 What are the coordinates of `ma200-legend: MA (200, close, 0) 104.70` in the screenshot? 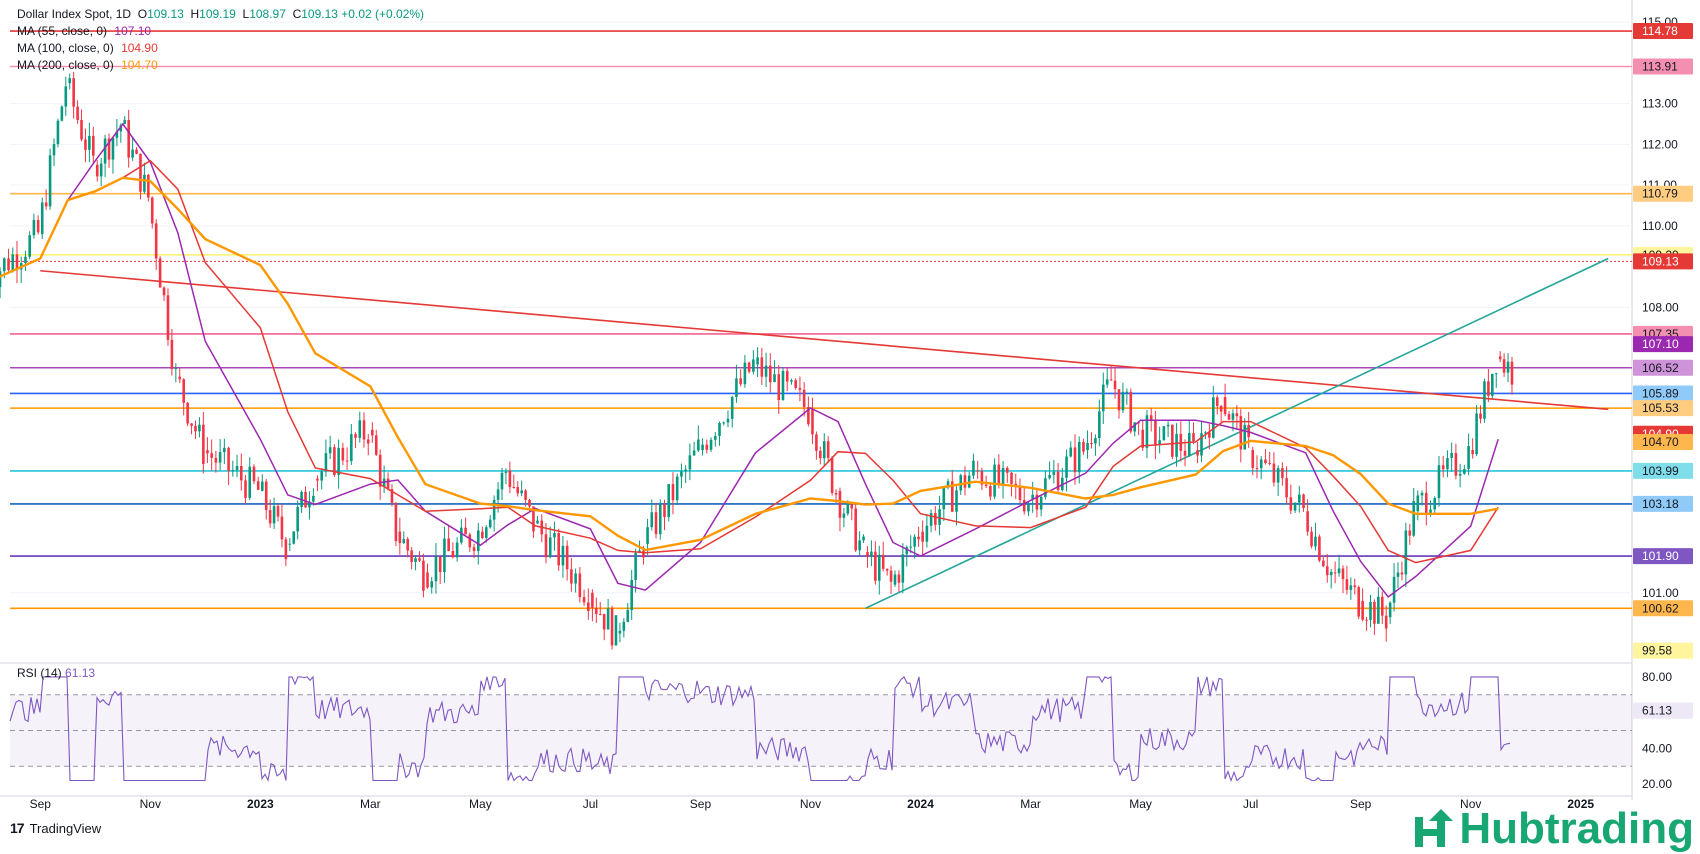 It's located at (220, 65).